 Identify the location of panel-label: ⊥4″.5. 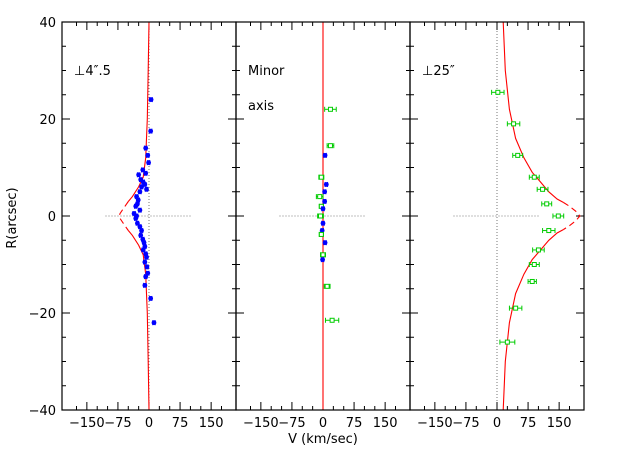
(92, 71).